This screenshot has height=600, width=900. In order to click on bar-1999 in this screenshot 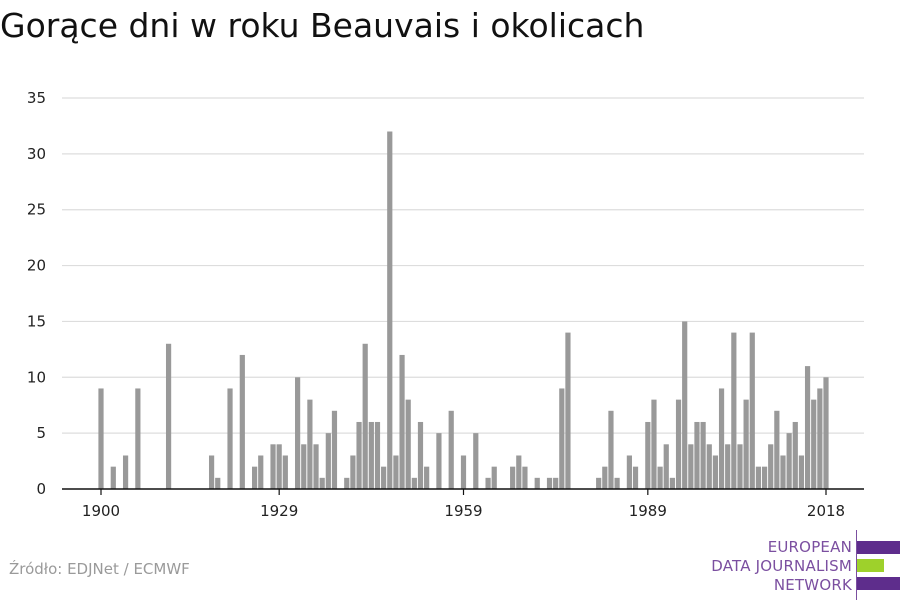, I will do `click(709, 466)`.